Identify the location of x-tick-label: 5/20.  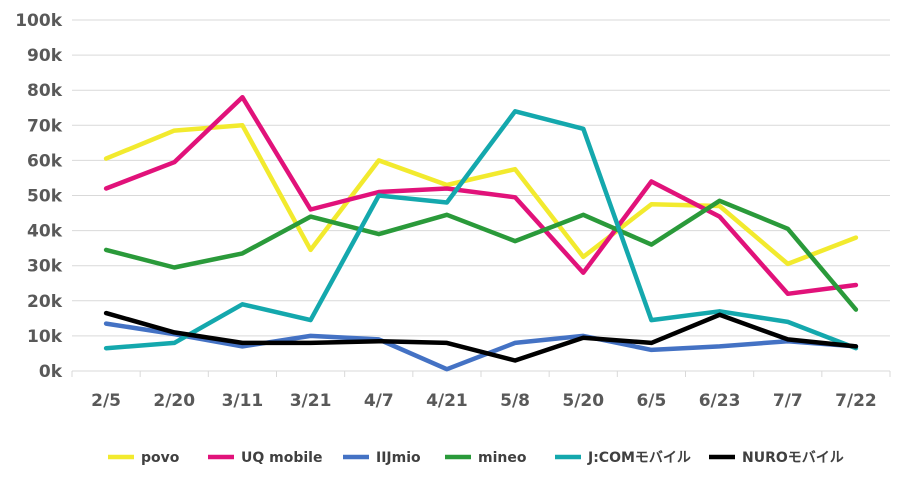
(583, 401).